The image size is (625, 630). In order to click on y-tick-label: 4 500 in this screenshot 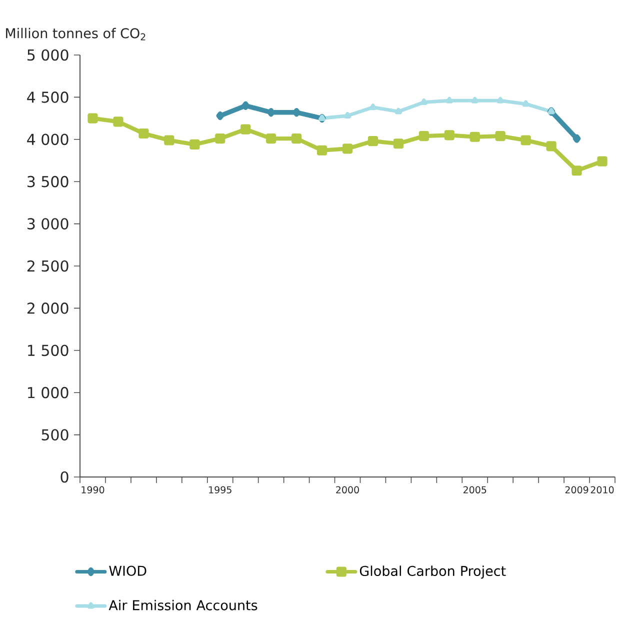, I will do `click(47, 97)`.